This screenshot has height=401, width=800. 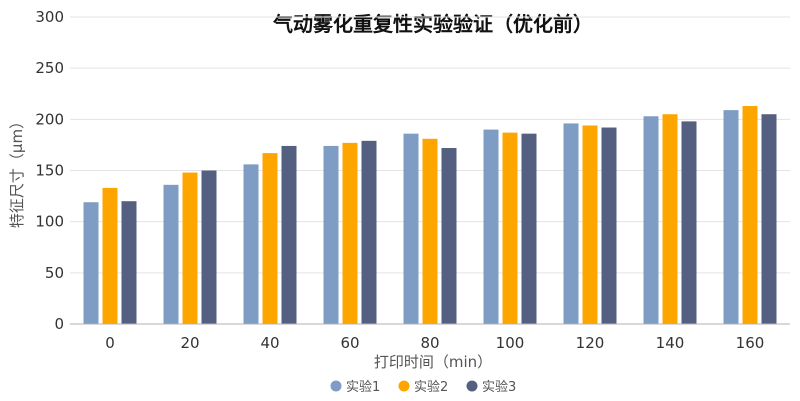 What do you see at coordinates (49, 222) in the screenshot?
I see `y-tick-label: 100` at bounding box center [49, 222].